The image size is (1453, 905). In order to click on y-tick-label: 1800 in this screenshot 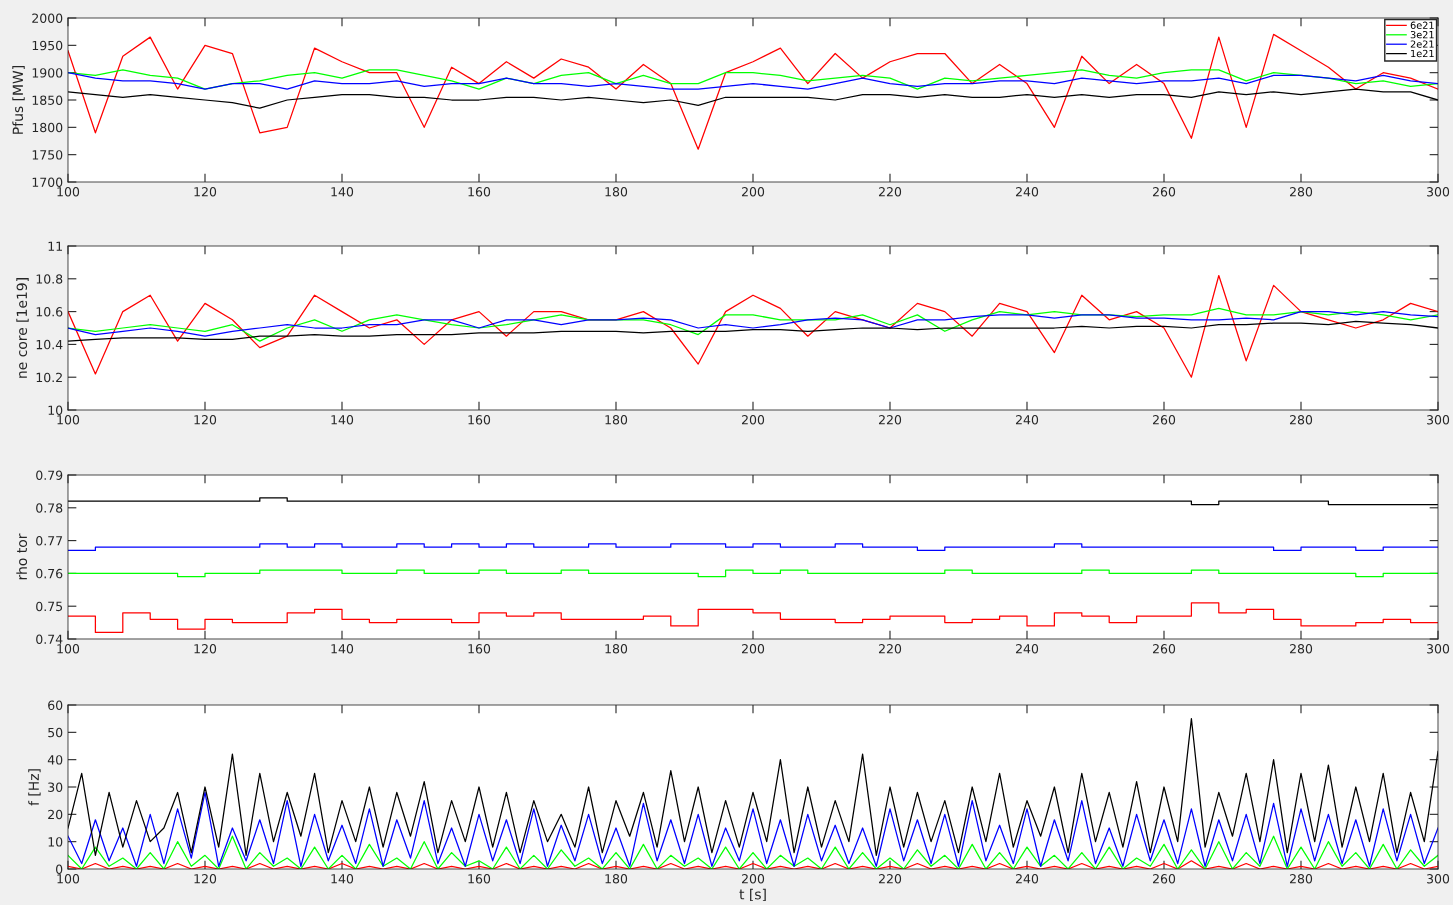, I will do `click(47, 127)`.